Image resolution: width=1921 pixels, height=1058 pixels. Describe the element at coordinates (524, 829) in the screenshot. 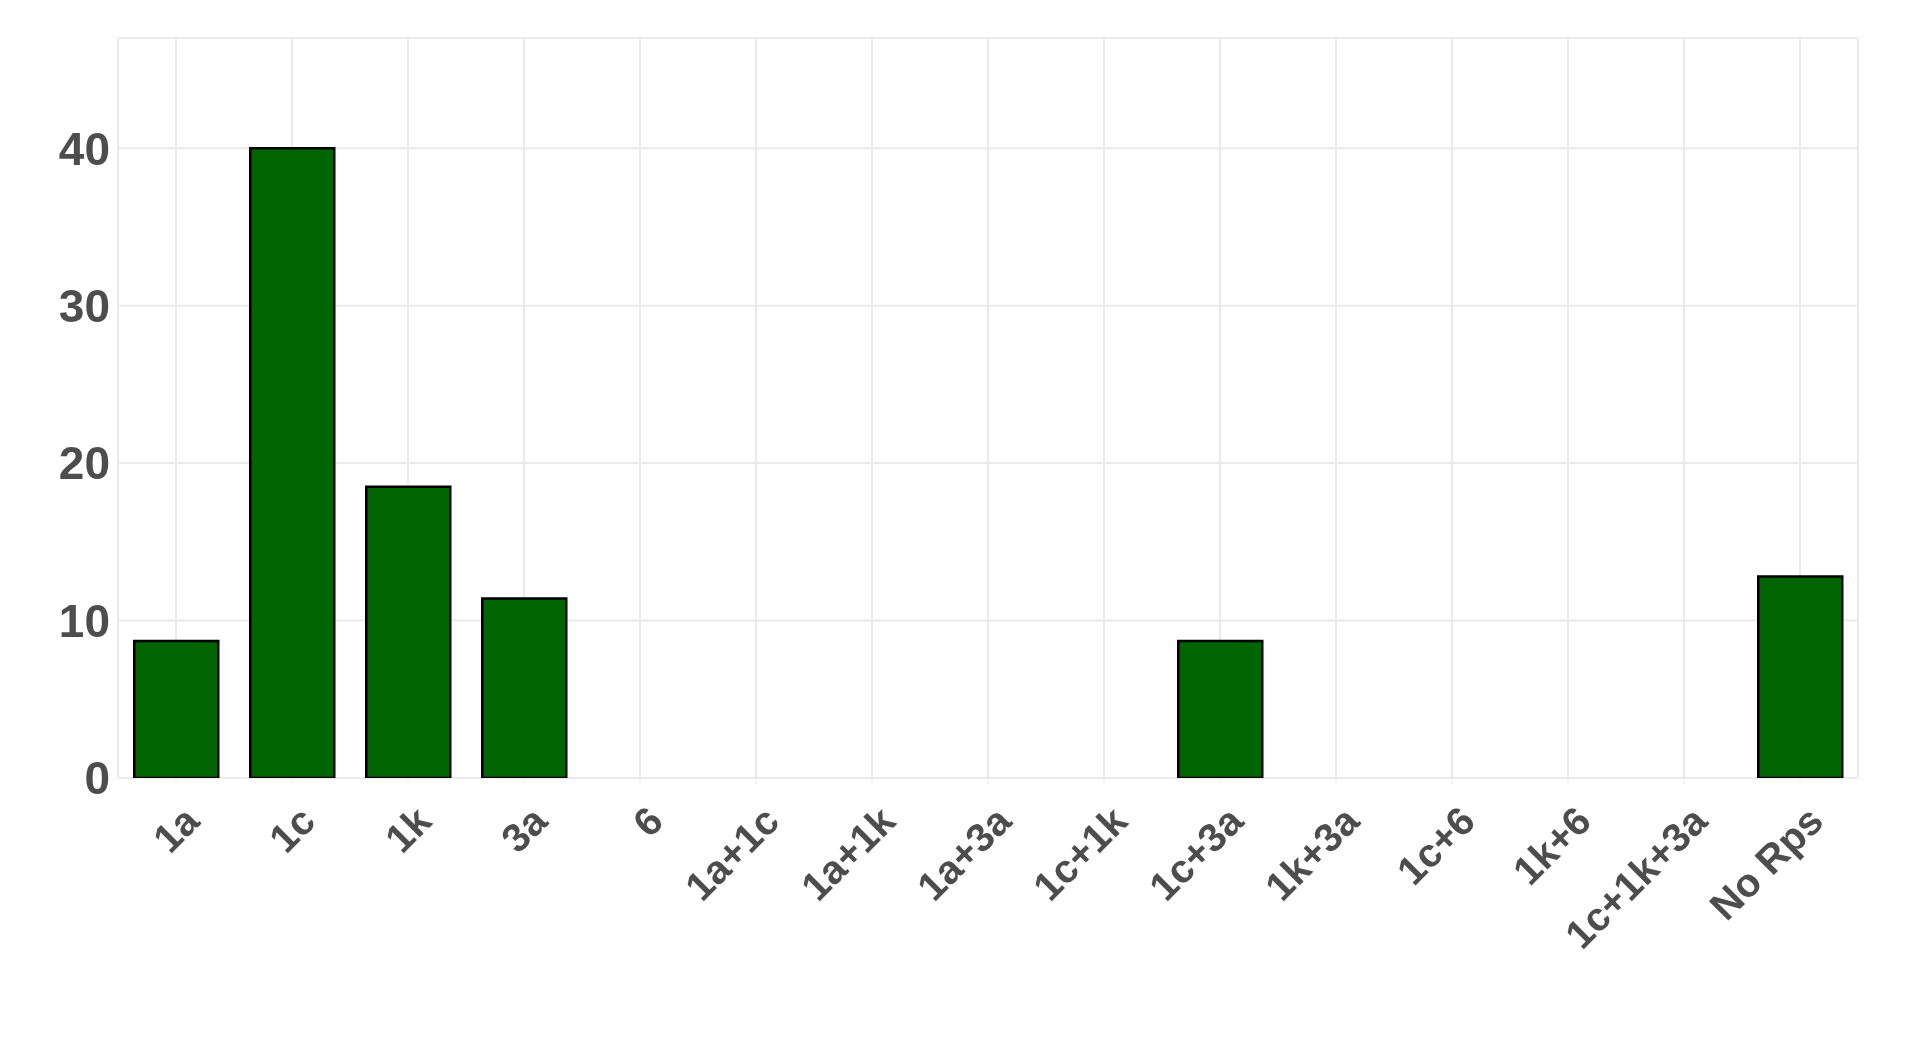

I see `x-tick-label: 3a` at that location.